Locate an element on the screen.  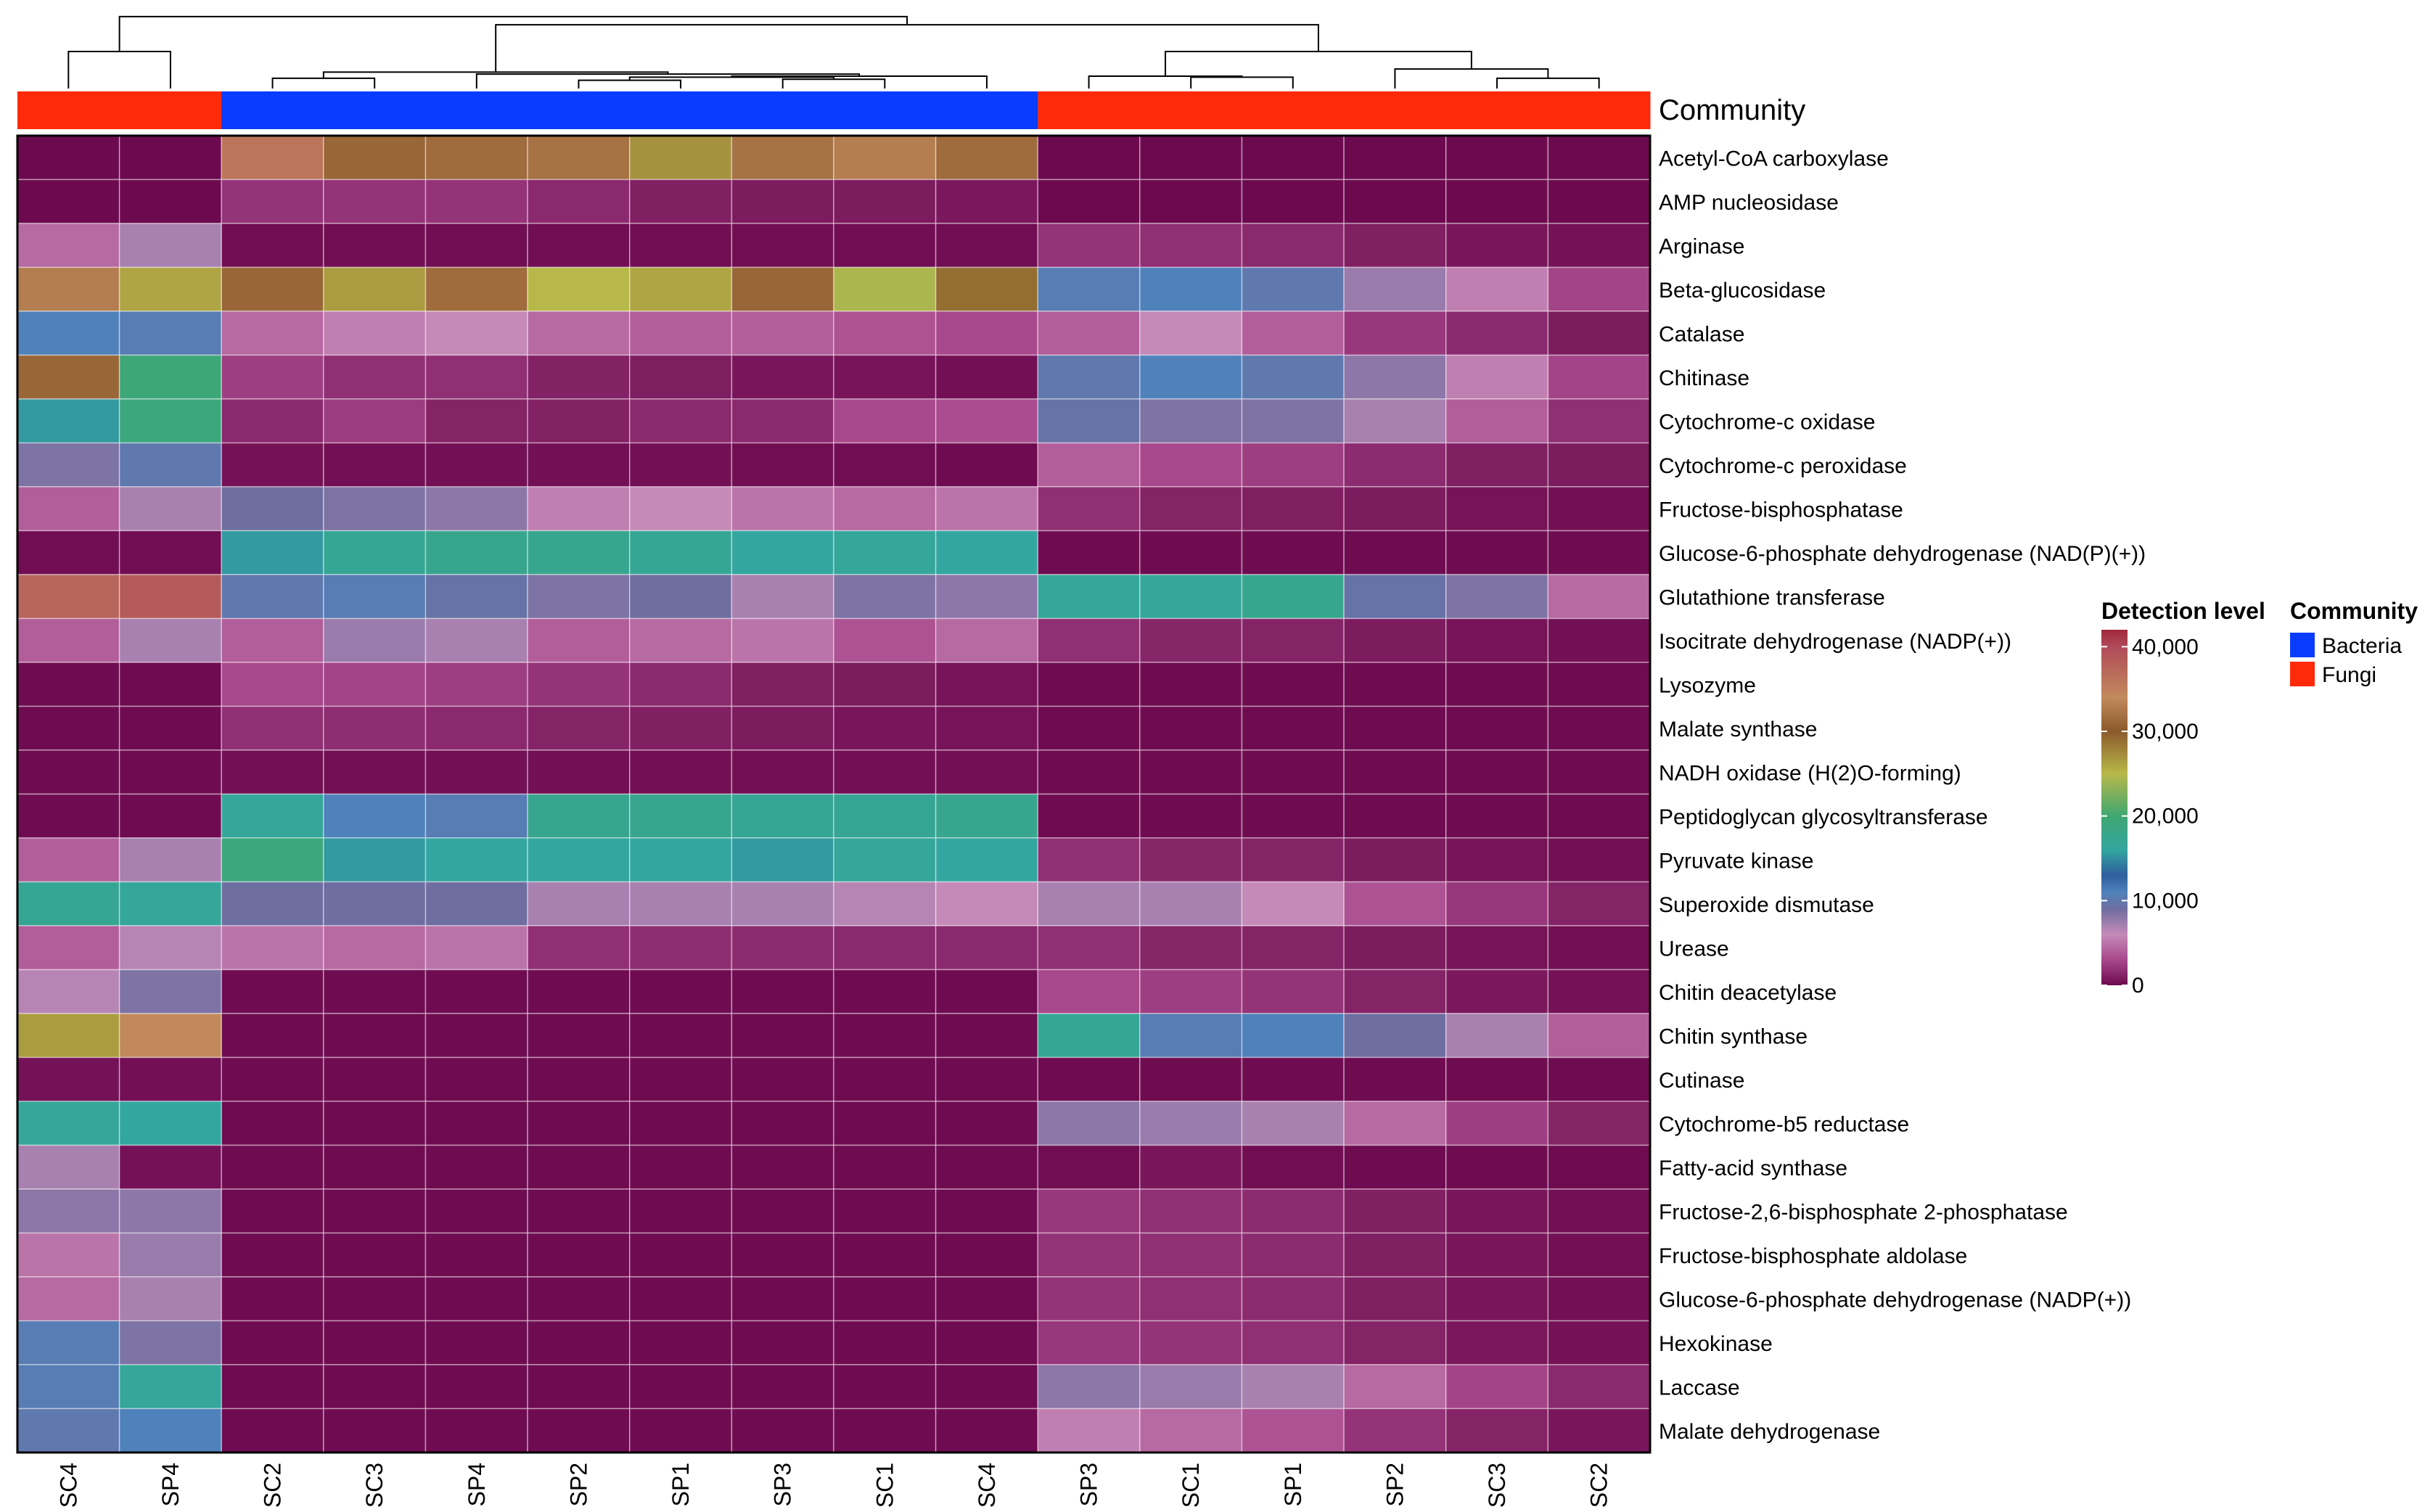
colorbar-tick-label-3: 20,000 is located at coordinates (2165, 817).